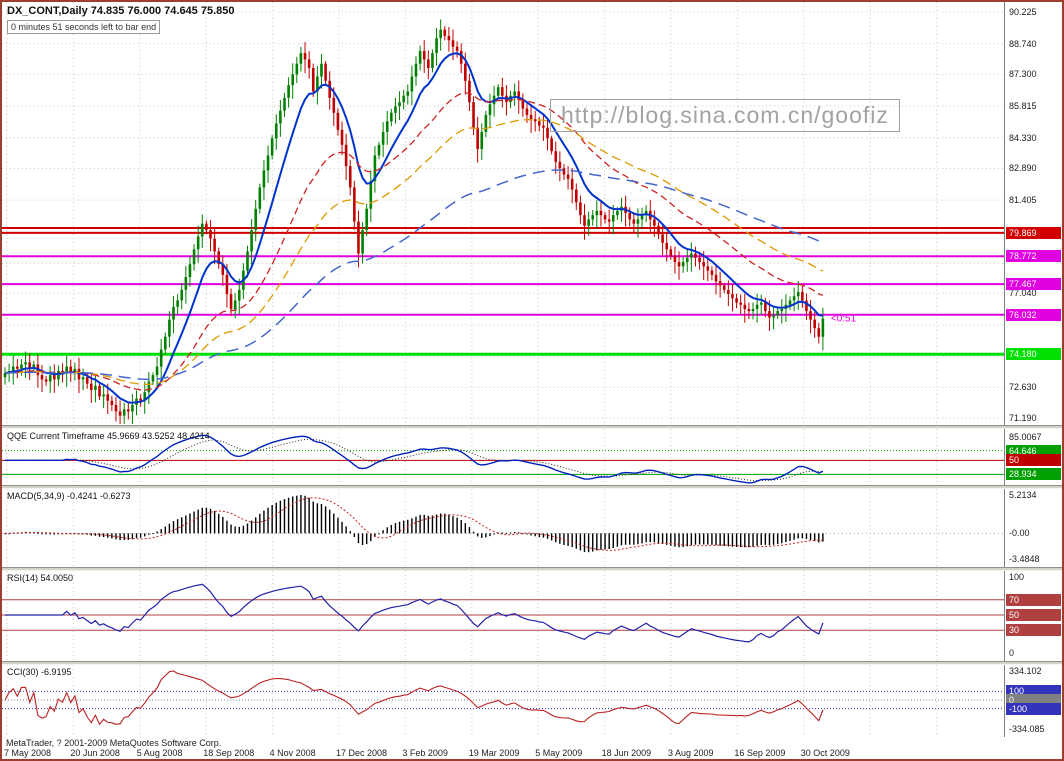  Describe the element at coordinates (1023, 12) in the screenshot. I see `axis-label: 90.225` at that location.